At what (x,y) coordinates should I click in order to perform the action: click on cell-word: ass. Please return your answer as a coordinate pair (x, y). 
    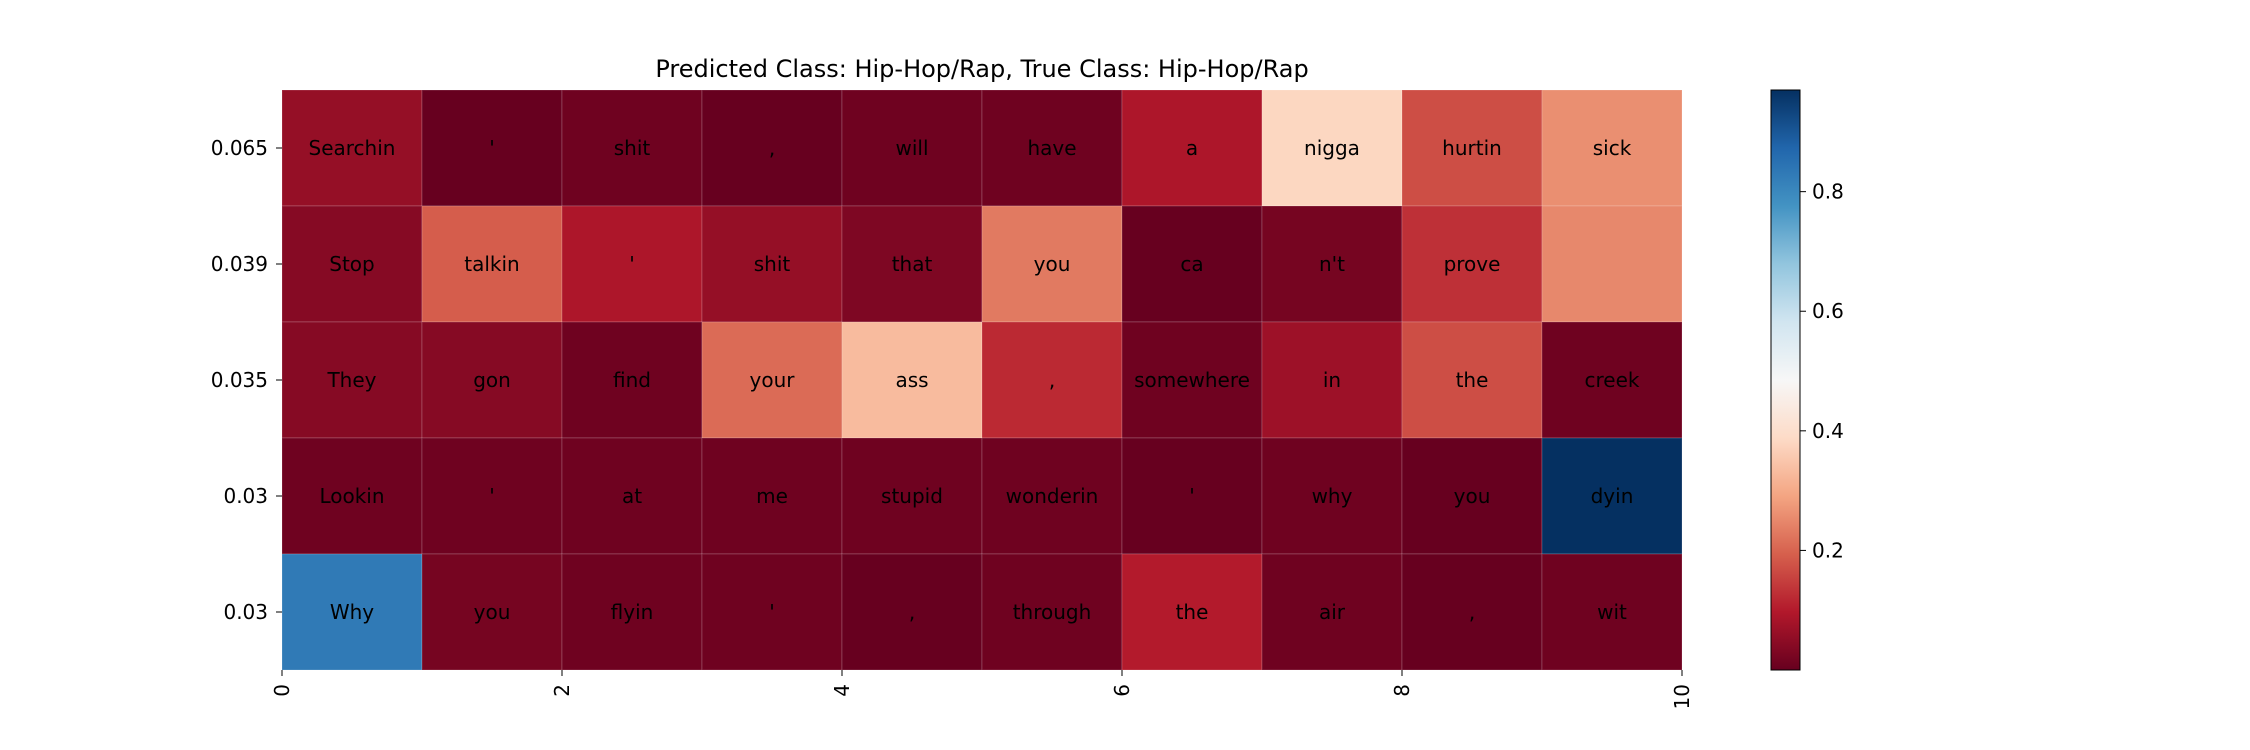
    Looking at the image, I should click on (911, 380).